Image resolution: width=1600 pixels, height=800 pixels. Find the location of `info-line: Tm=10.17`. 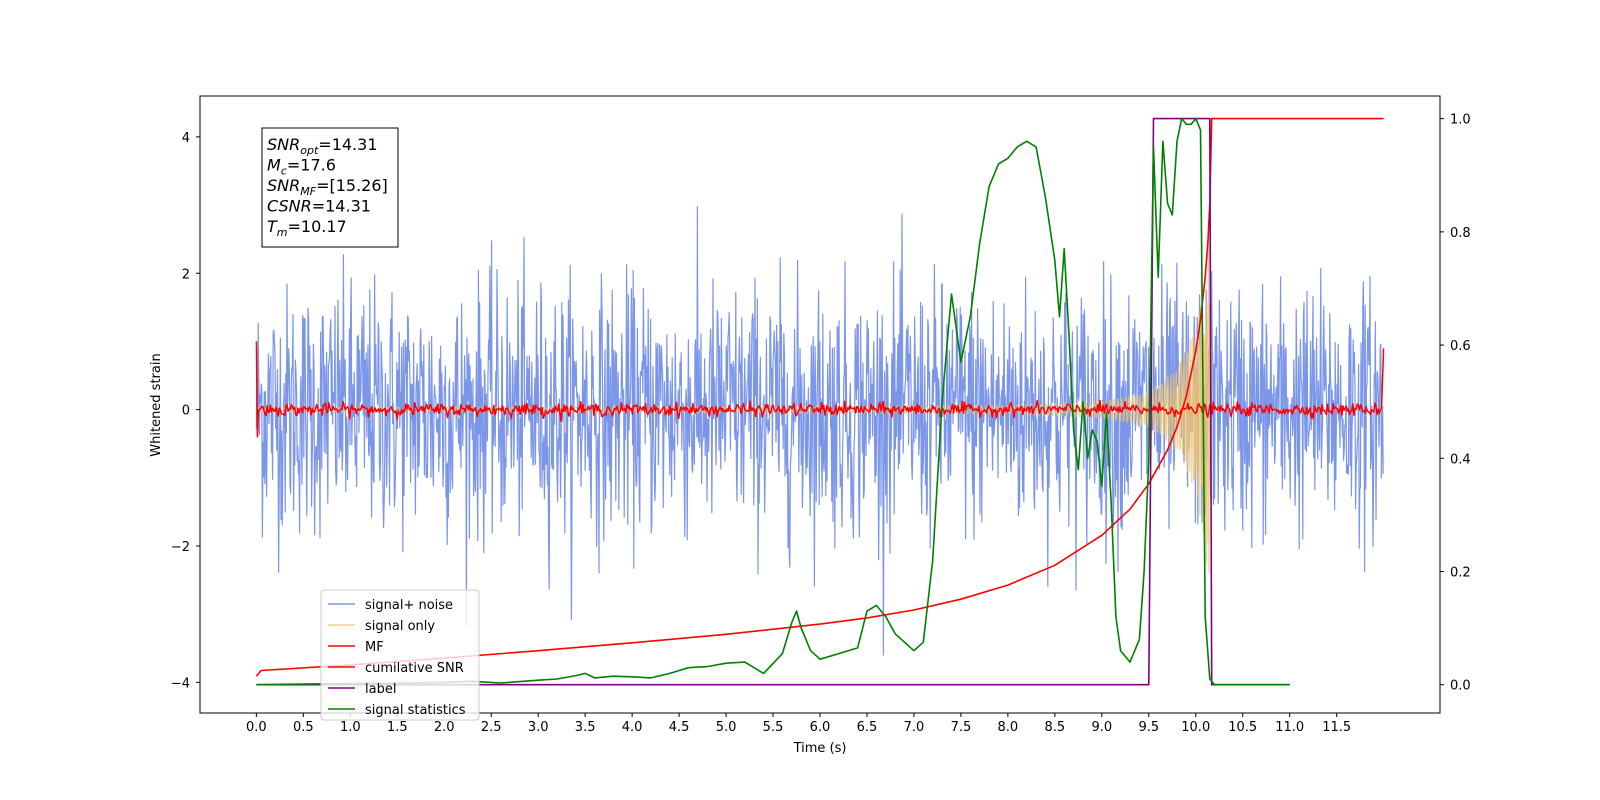

info-line: Tm=10.17 is located at coordinates (307, 228).